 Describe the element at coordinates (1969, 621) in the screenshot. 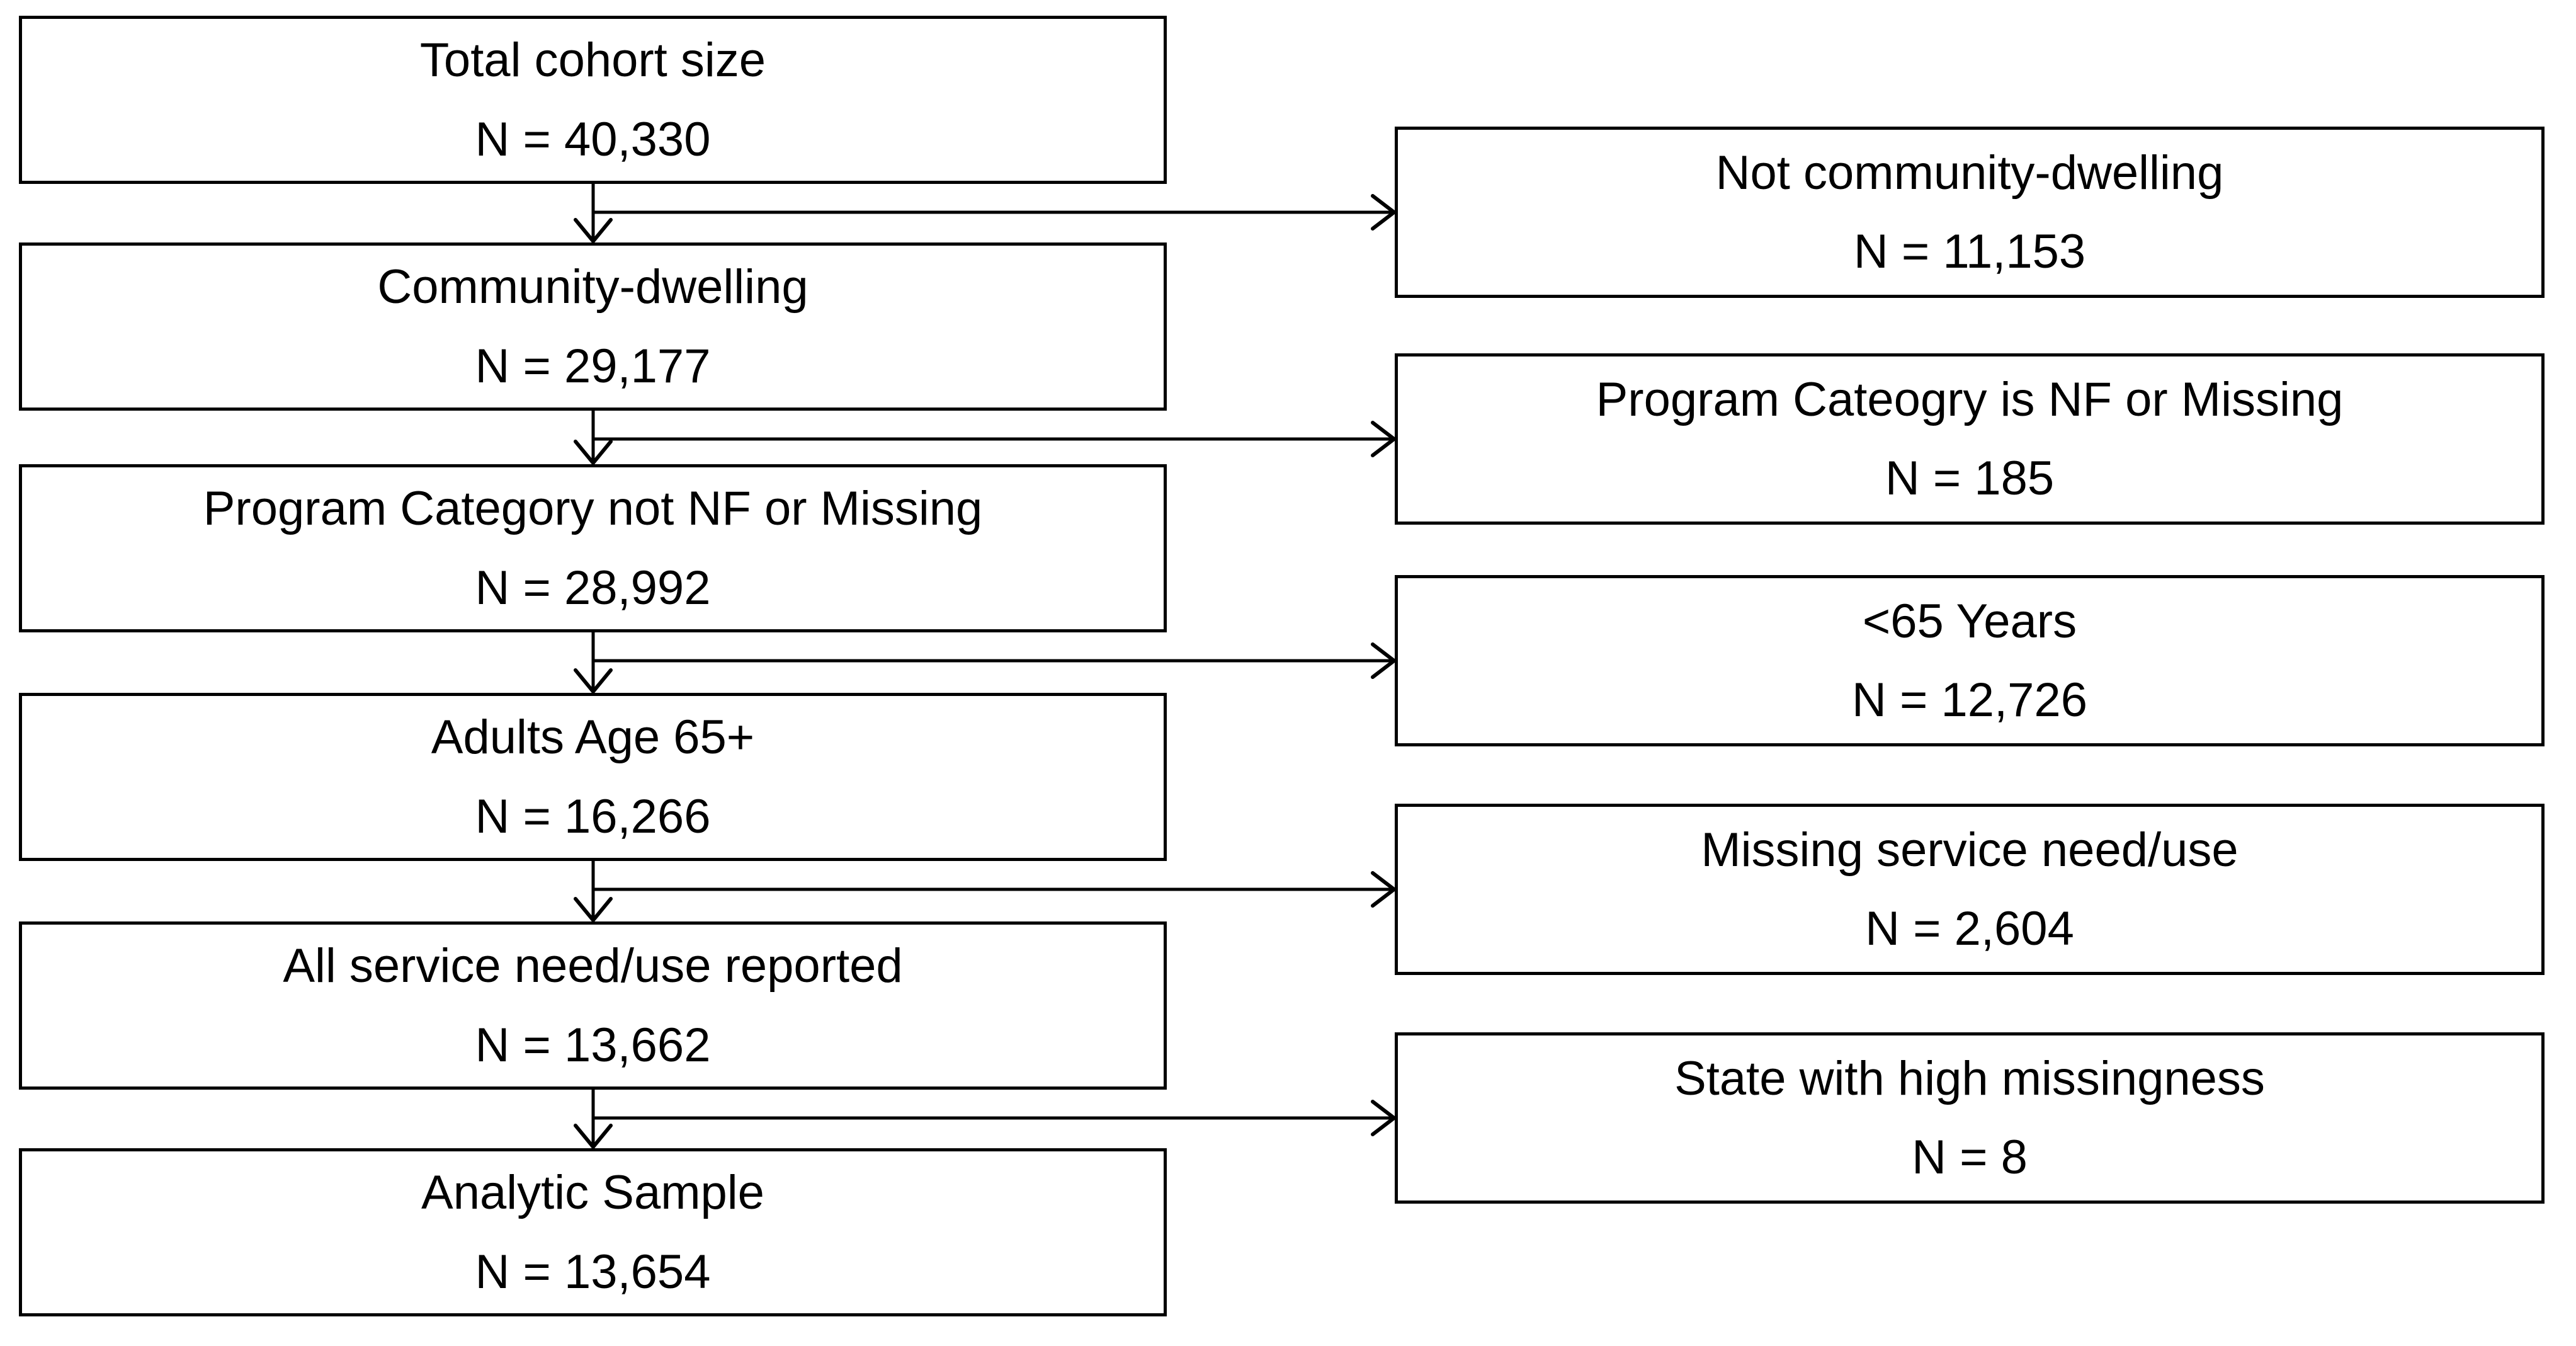

I see `box-label: <65 Years` at that location.